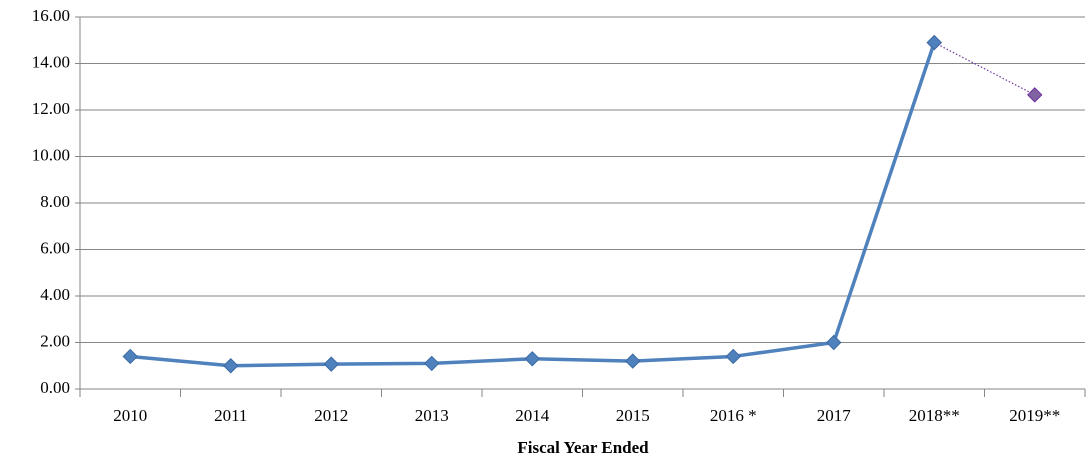 This screenshot has height=461, width=1086. I want to click on x-axis-title: Fiscal Year Ended, so click(583, 447).